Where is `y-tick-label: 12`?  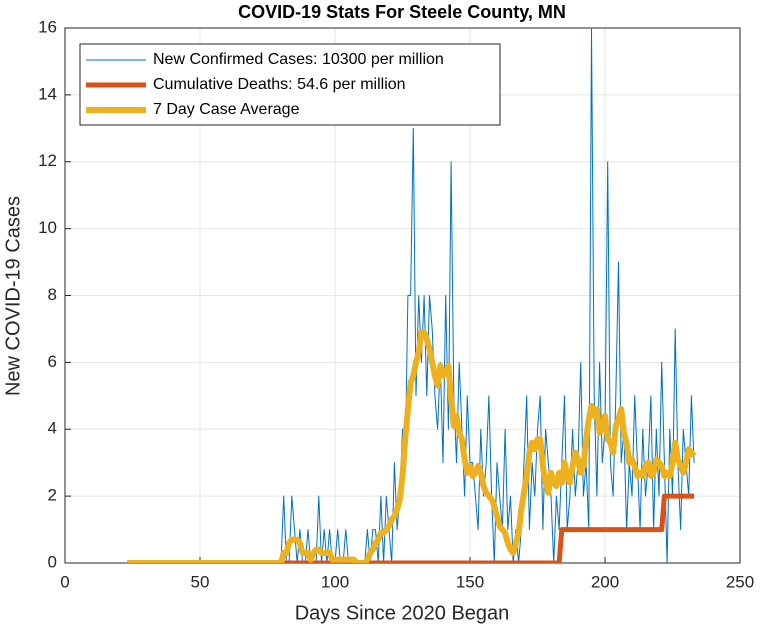 y-tick-label: 12 is located at coordinates (47, 160).